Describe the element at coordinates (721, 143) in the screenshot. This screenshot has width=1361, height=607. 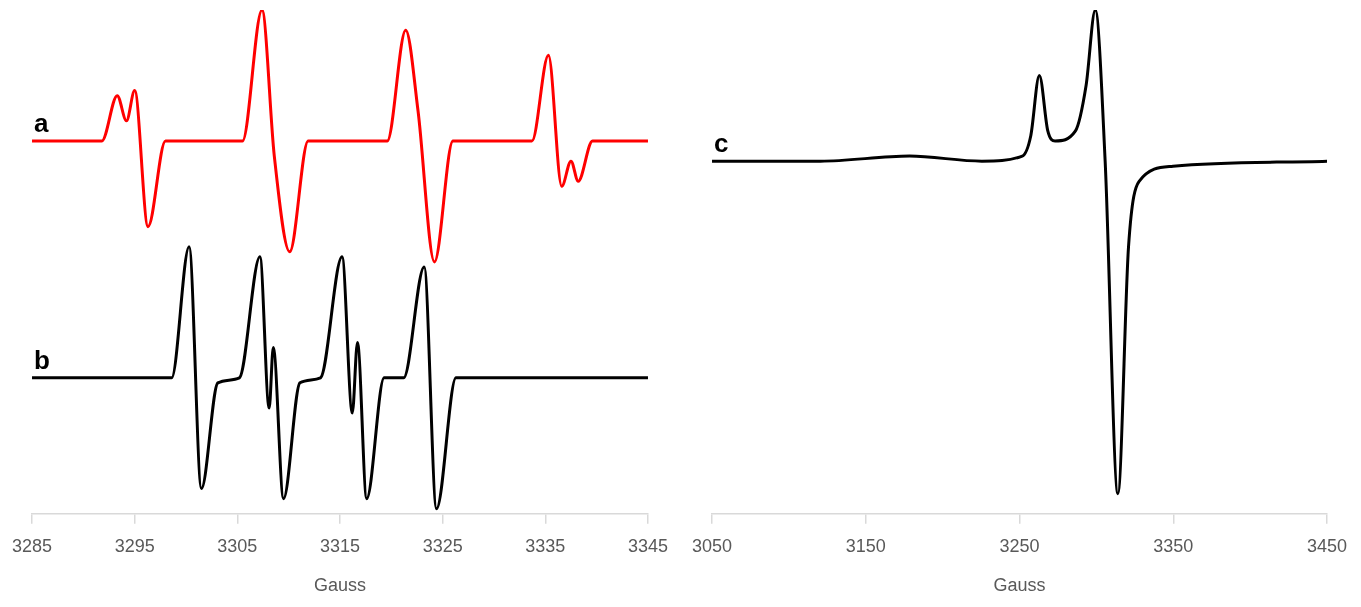
I see `series-label: c` at that location.